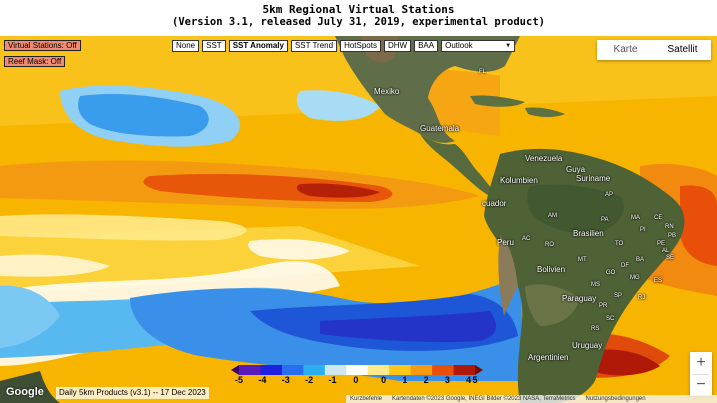 This screenshot has height=403, width=717. What do you see at coordinates (666, 251) in the screenshot?
I see `state-label: AL` at bounding box center [666, 251].